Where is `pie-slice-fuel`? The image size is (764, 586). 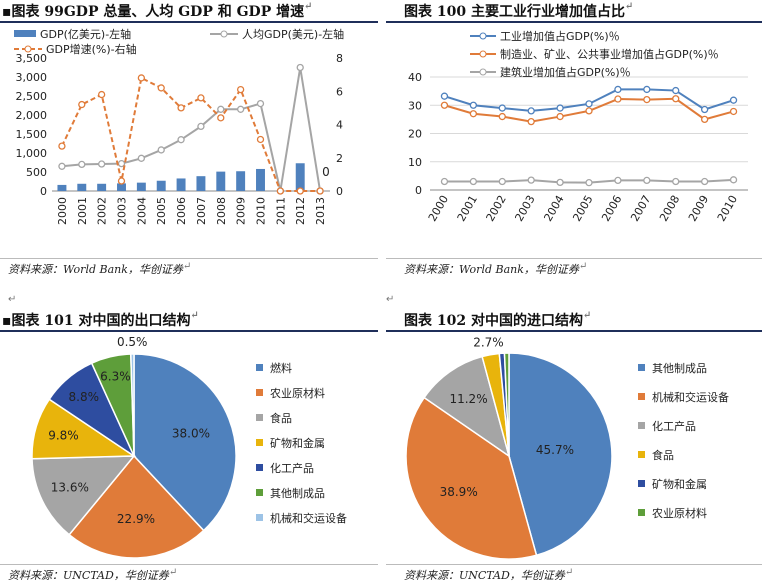
pie-slice-fuel is located at coordinates (185, 442).